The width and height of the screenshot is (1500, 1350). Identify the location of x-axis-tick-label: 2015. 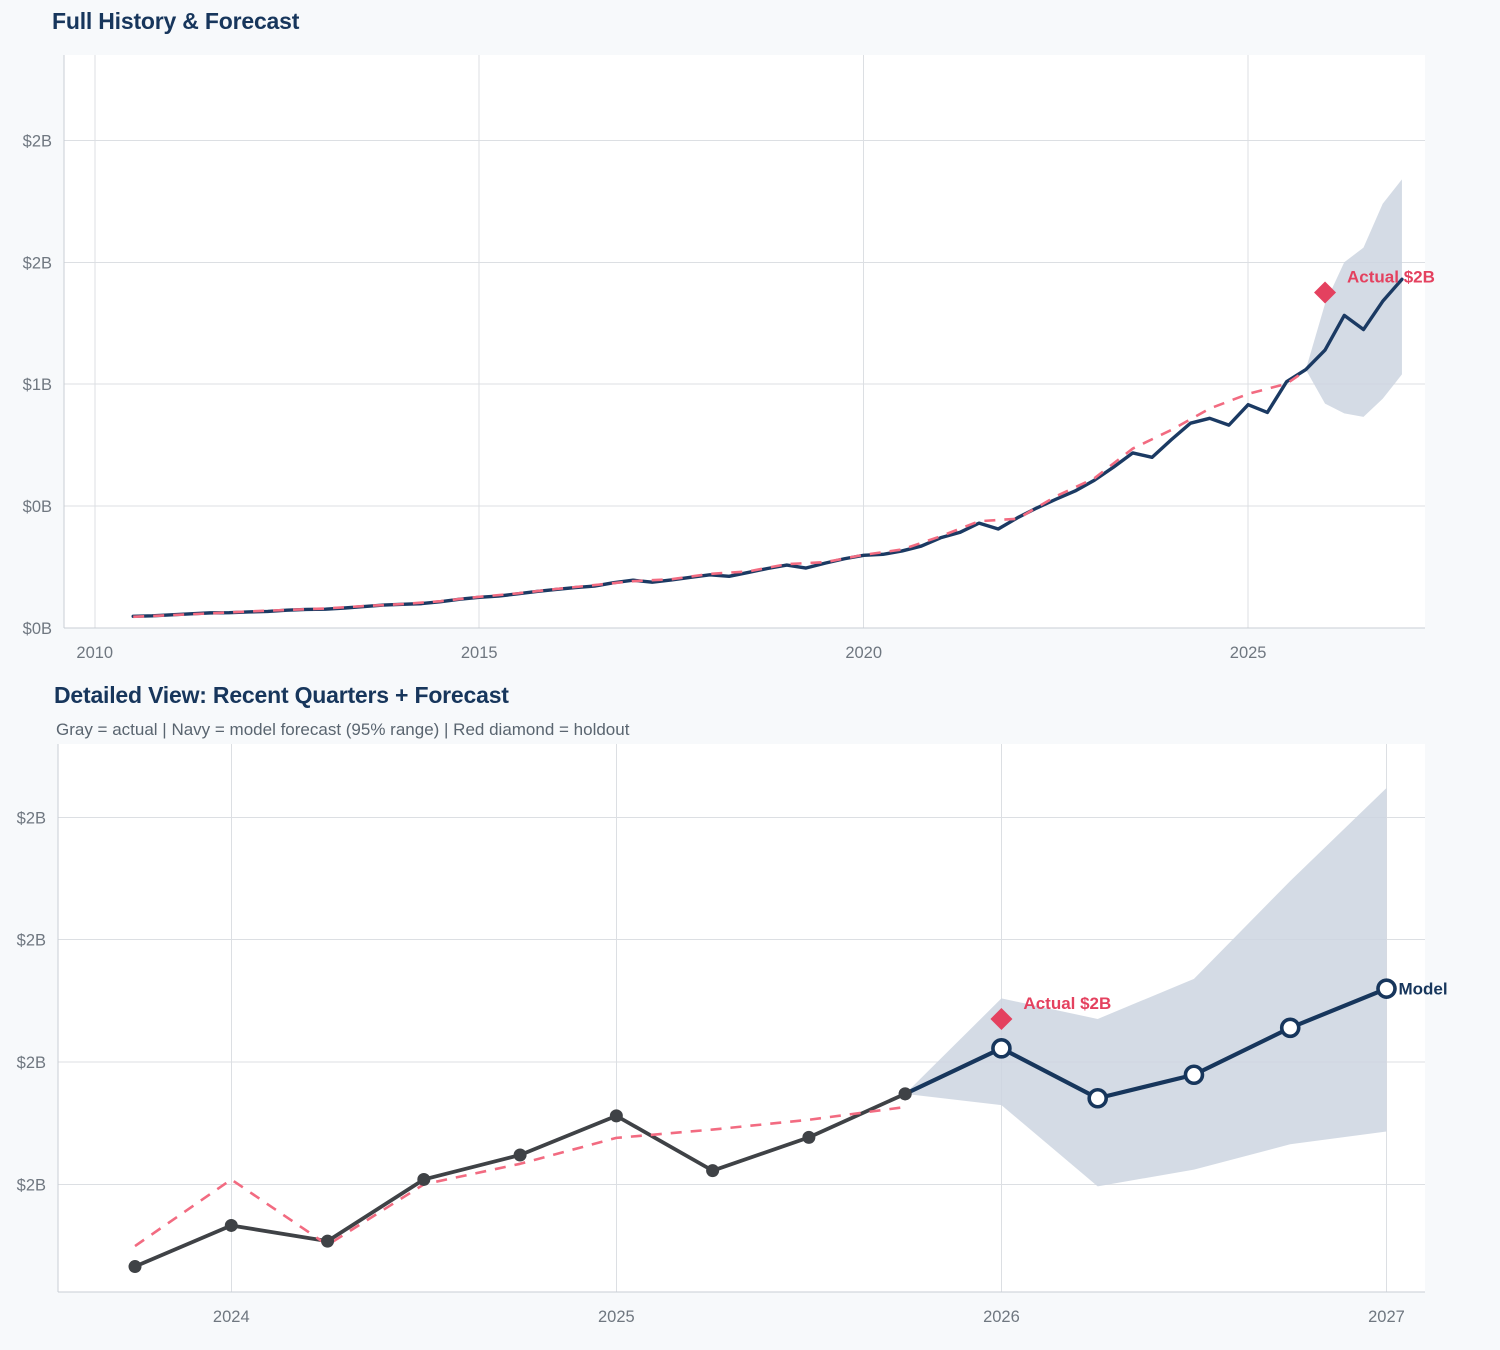
(479, 653).